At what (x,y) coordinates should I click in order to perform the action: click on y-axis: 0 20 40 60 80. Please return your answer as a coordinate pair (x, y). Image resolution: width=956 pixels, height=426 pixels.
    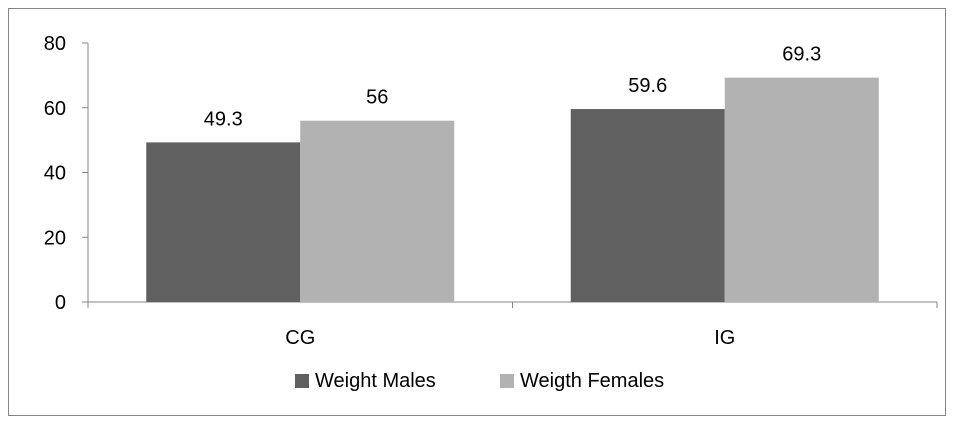
    Looking at the image, I should click on (66, 173).